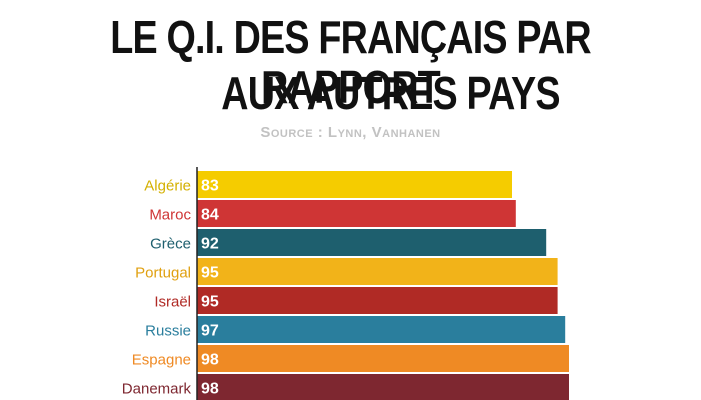 The width and height of the screenshot is (701, 400). What do you see at coordinates (163, 273) in the screenshot?
I see `category-label: Portugal` at bounding box center [163, 273].